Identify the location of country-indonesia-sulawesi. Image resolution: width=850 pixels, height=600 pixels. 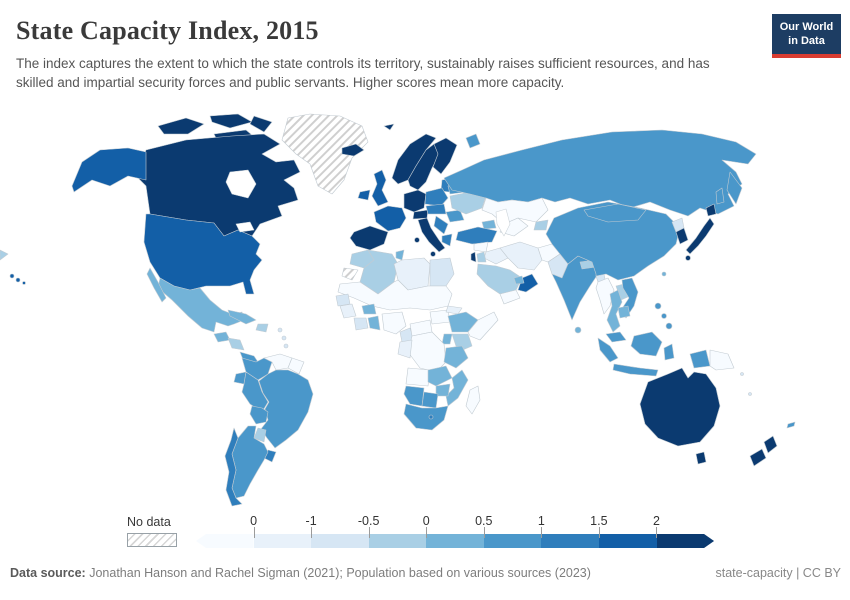
(669, 352).